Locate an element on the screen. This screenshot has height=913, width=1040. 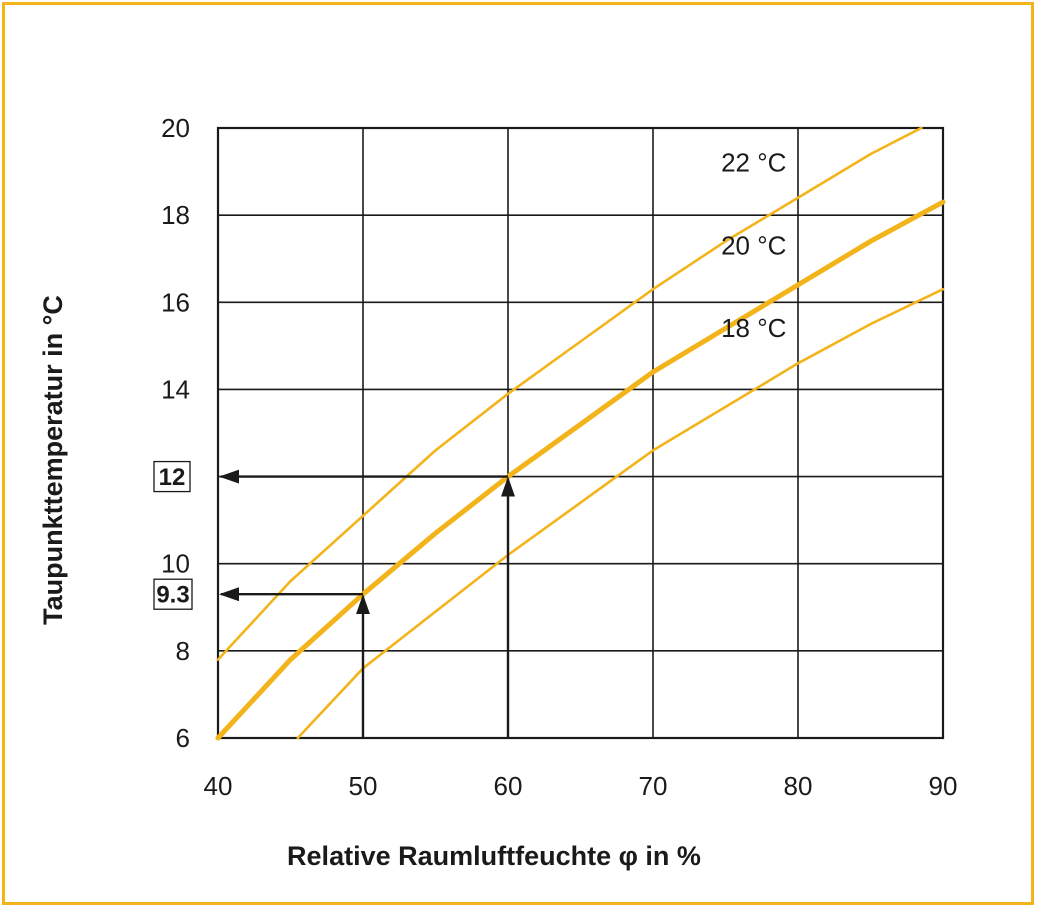
x-tick-label: 40 is located at coordinates (218, 786).